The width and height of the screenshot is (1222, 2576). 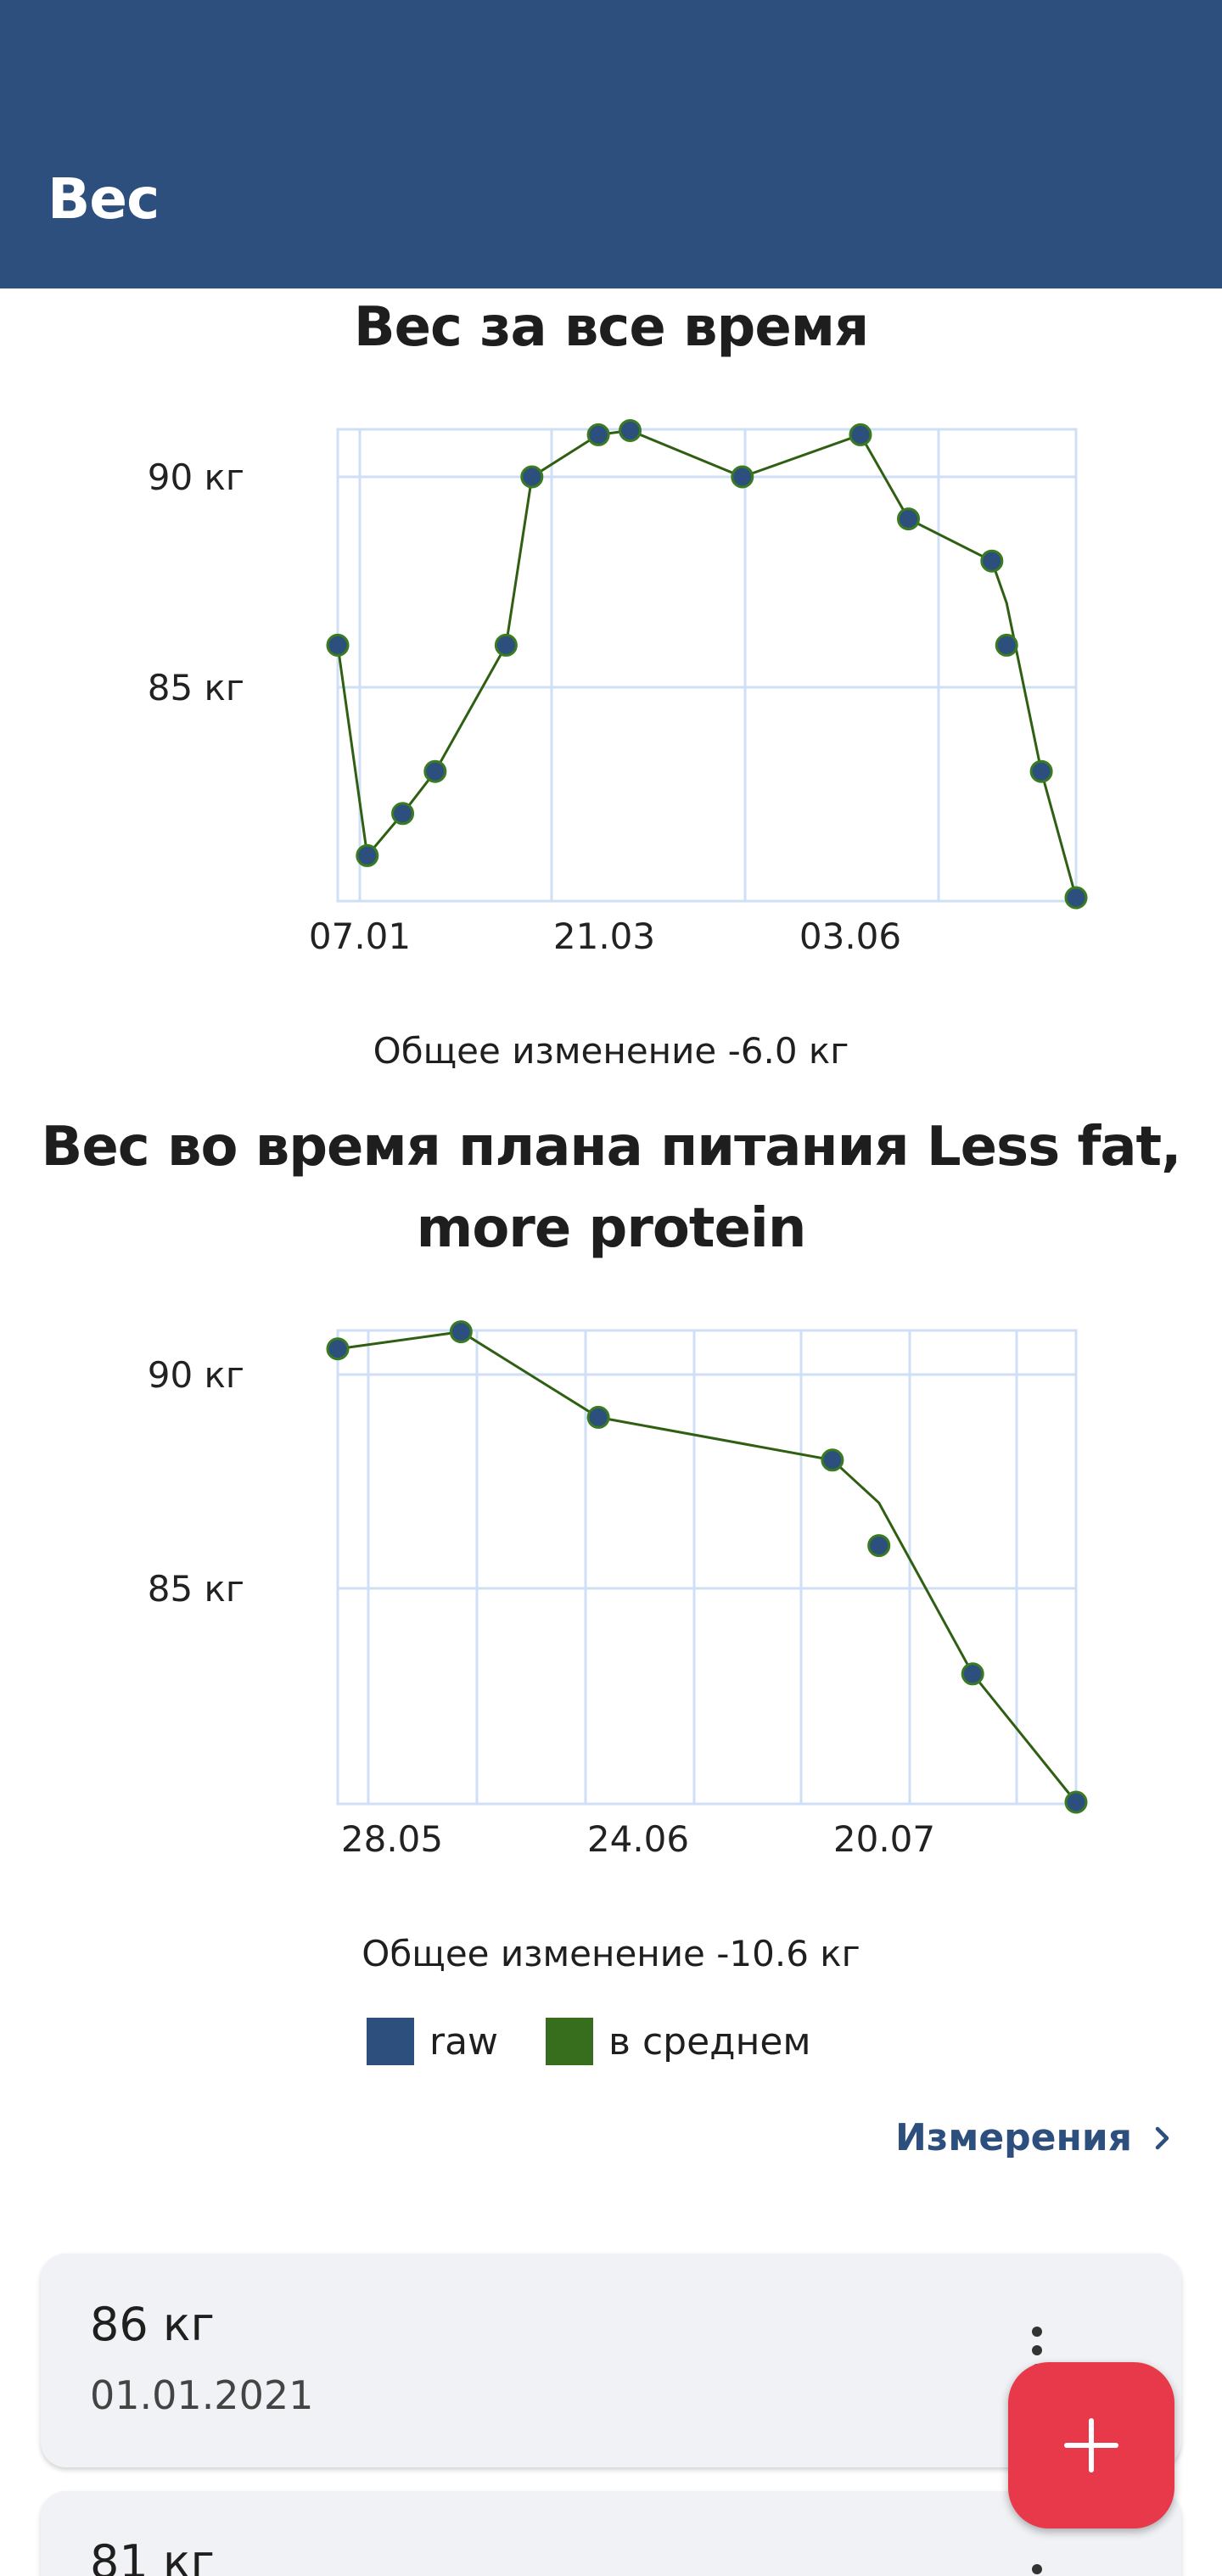 What do you see at coordinates (464, 2042) in the screenshot?
I see `legend-label-raw: raw` at bounding box center [464, 2042].